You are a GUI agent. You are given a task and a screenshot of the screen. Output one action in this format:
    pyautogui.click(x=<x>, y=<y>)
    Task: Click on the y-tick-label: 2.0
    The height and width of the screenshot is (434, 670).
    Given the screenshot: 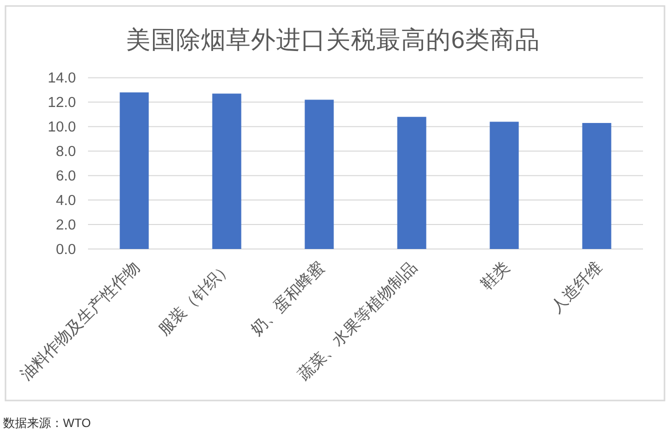 What is the action you would take?
    pyautogui.click(x=66, y=226)
    